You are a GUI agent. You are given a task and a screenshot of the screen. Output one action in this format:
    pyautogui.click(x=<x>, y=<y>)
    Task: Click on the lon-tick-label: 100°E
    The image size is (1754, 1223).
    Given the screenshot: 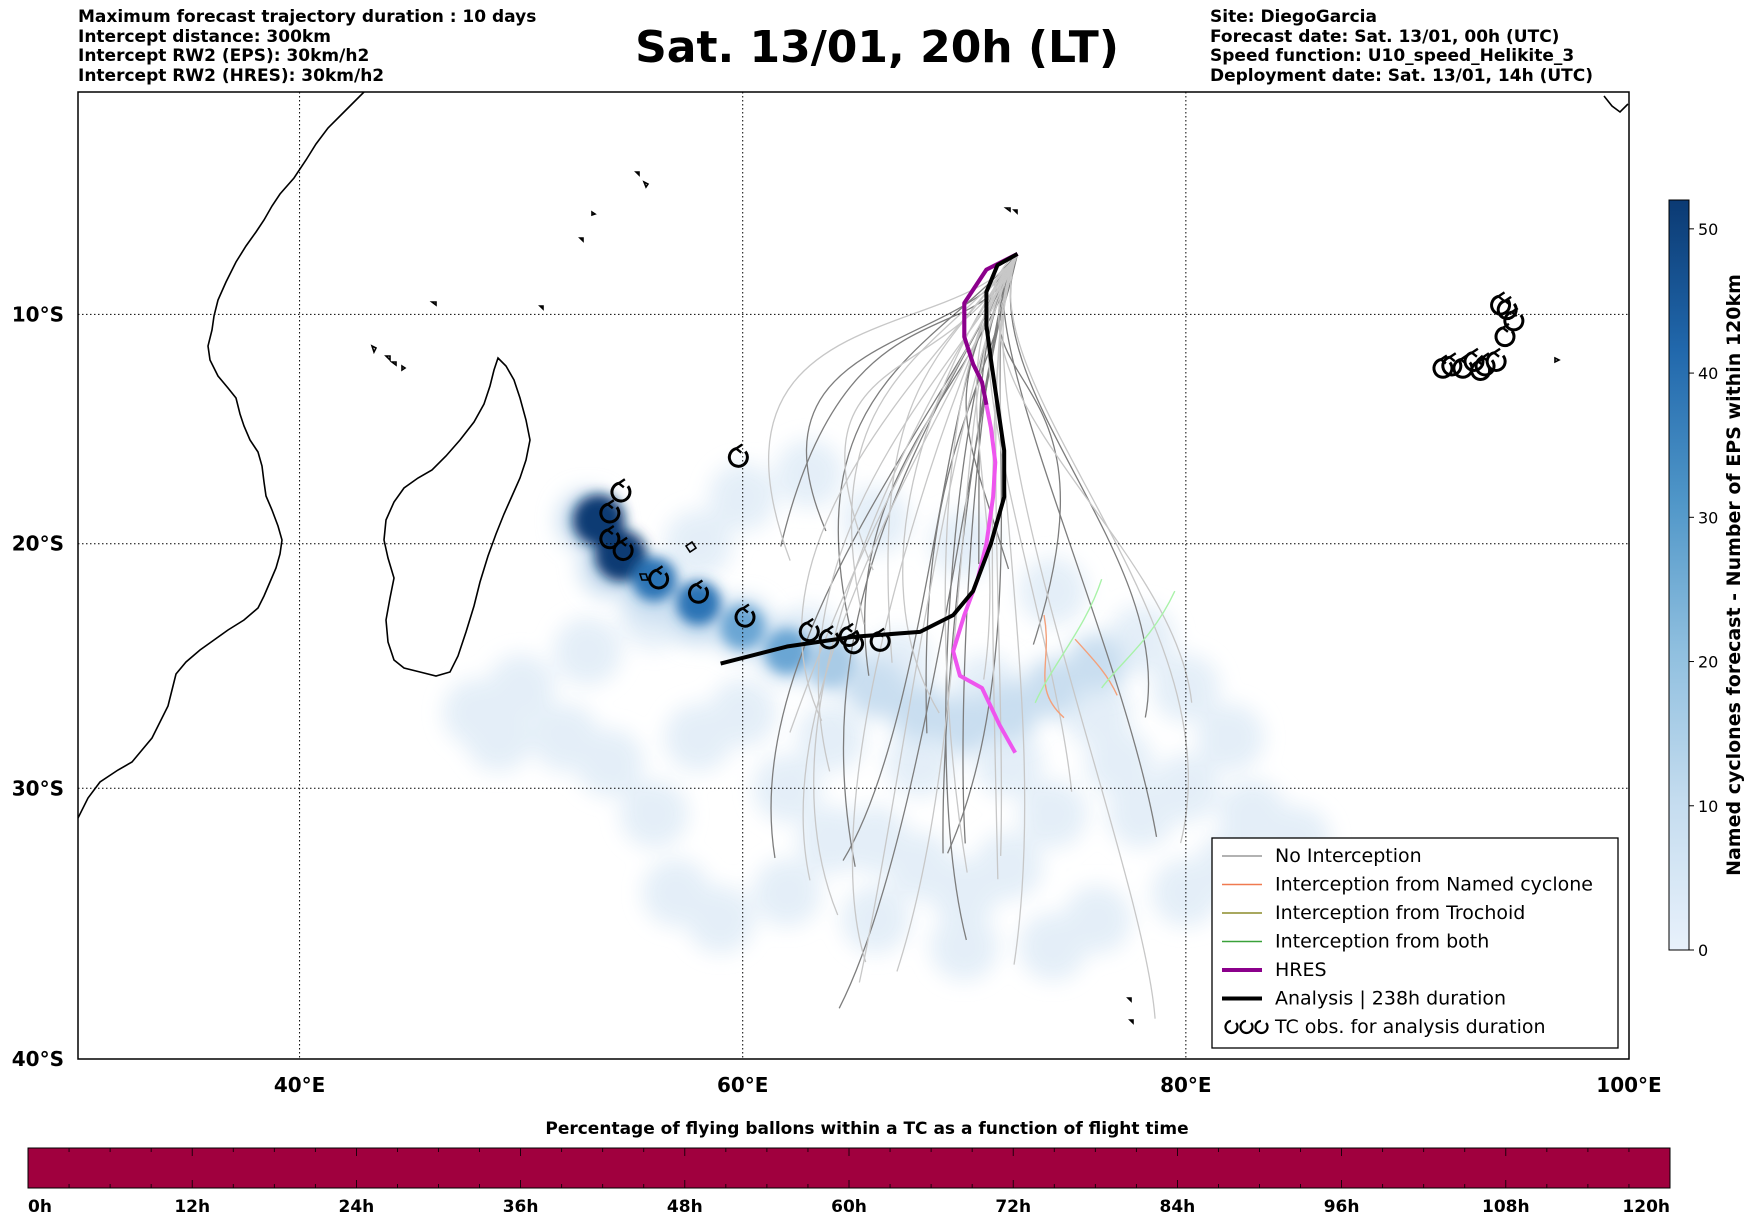 What is the action you would take?
    pyautogui.click(x=1628, y=1085)
    